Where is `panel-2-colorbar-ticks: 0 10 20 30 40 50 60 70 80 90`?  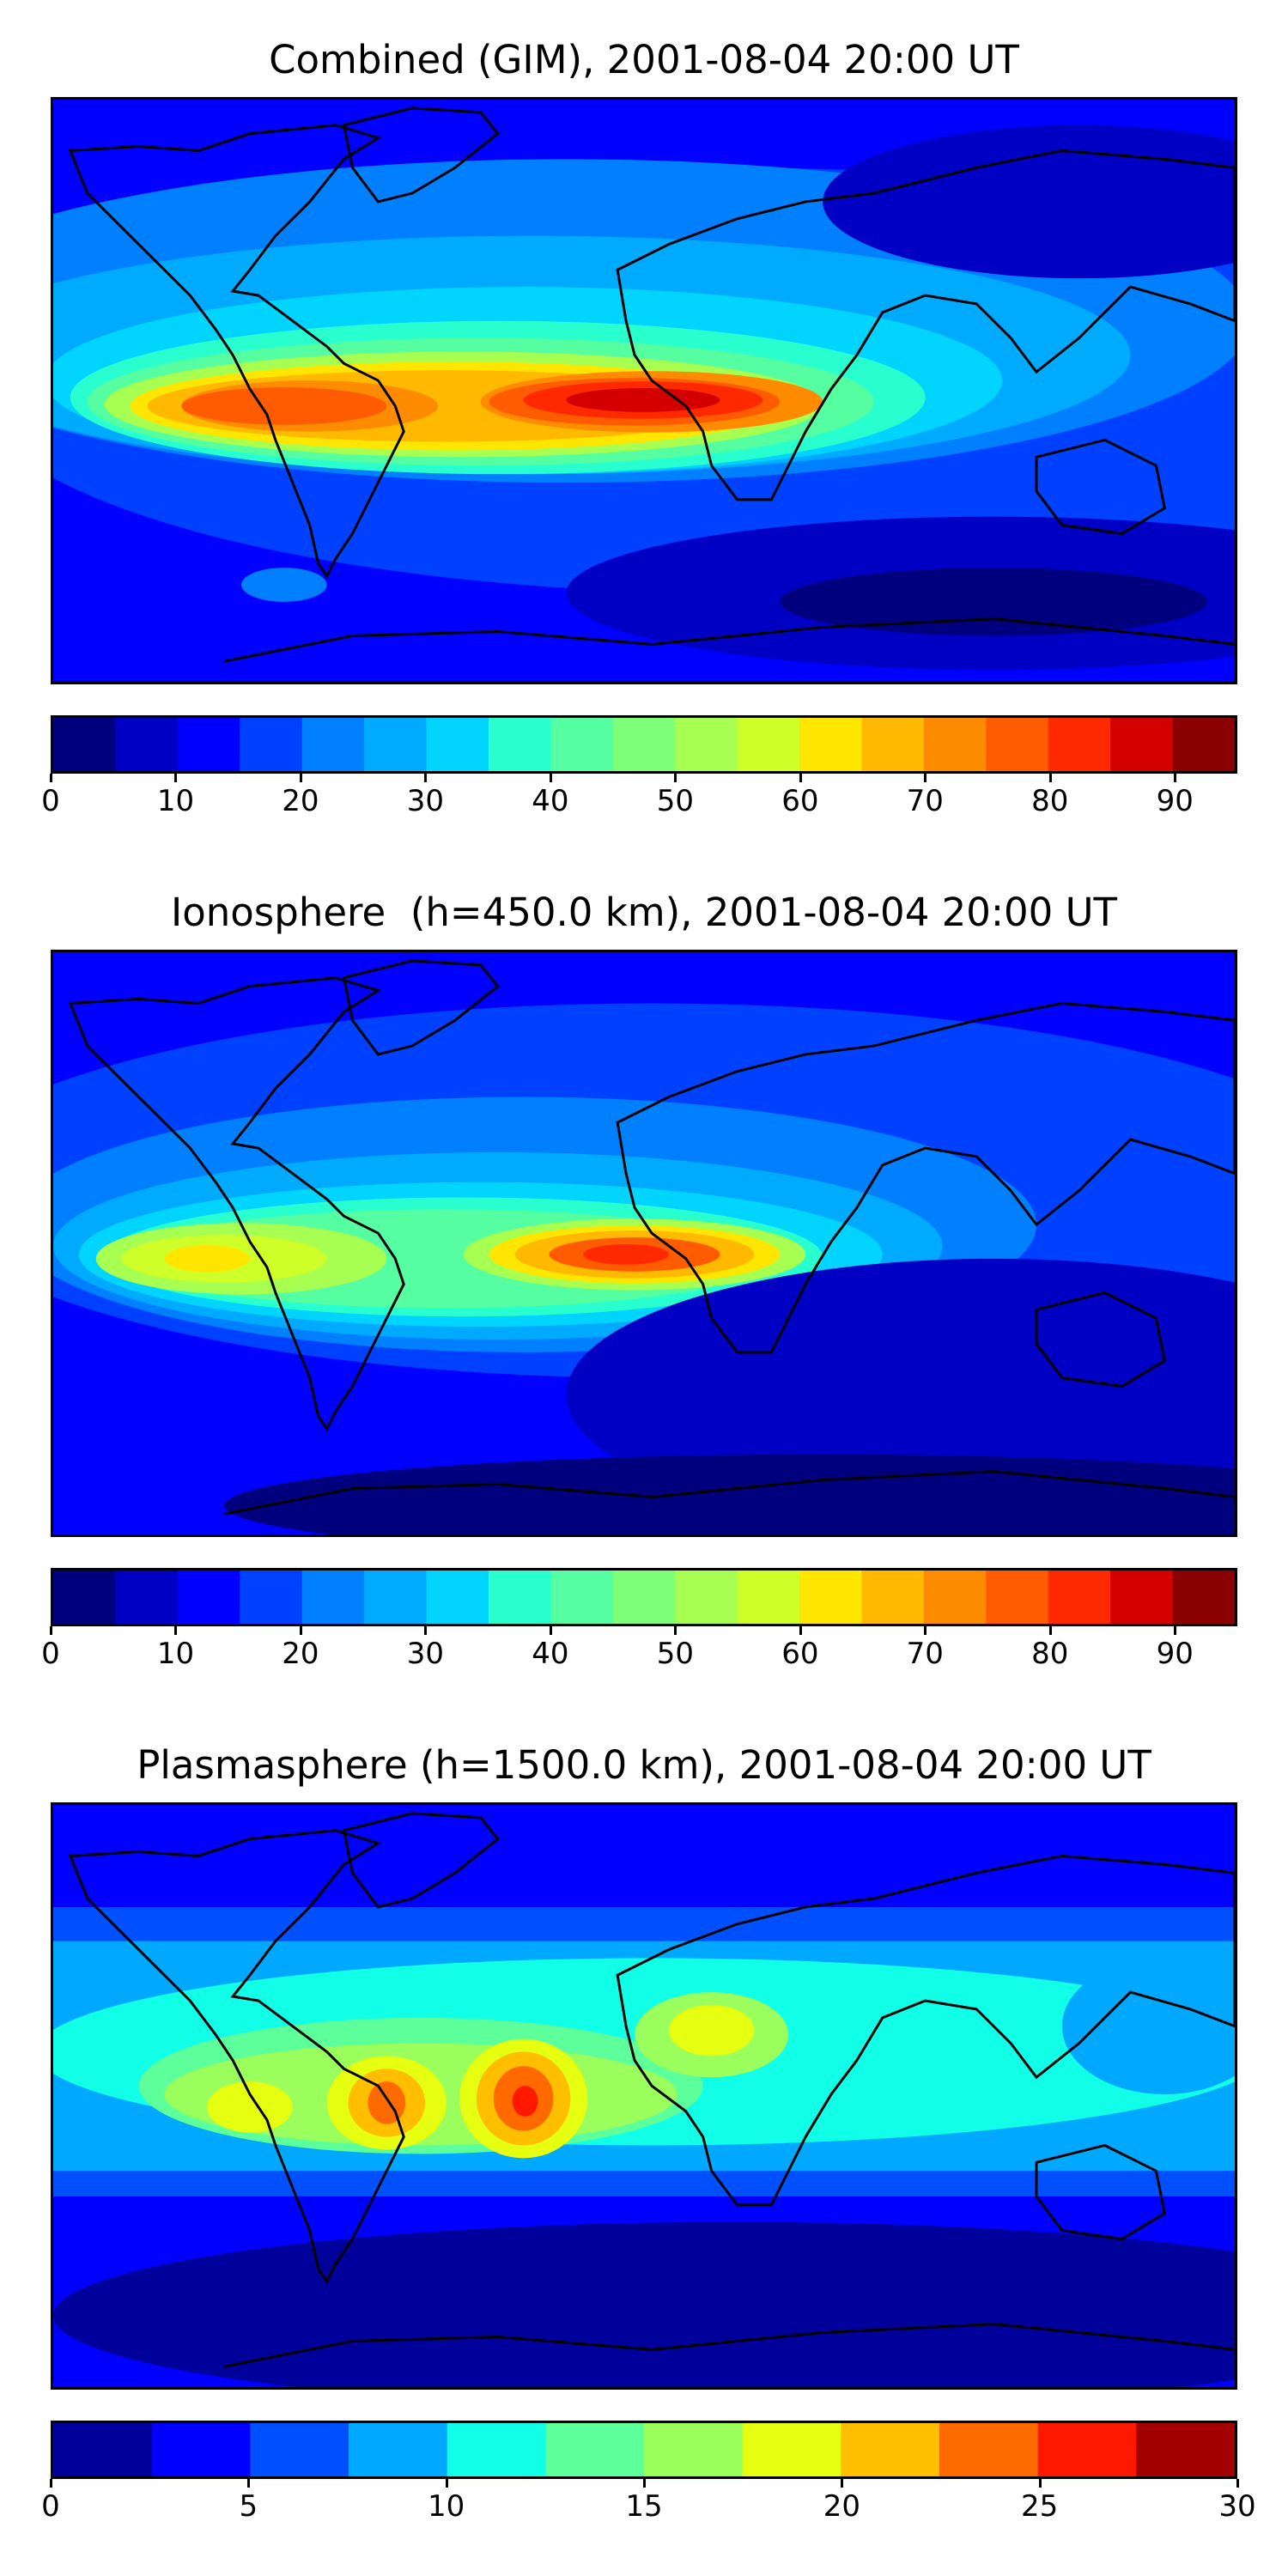 panel-2-colorbar-ticks: 0 10 20 30 40 50 60 70 80 90 is located at coordinates (639, 1652).